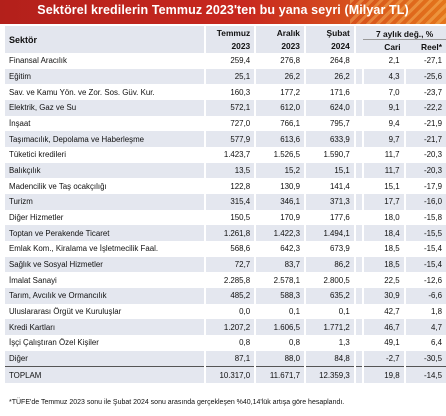  What do you see at coordinates (231, 155) in the screenshot?
I see `jul2023-cell: 1.423,7` at bounding box center [231, 155].